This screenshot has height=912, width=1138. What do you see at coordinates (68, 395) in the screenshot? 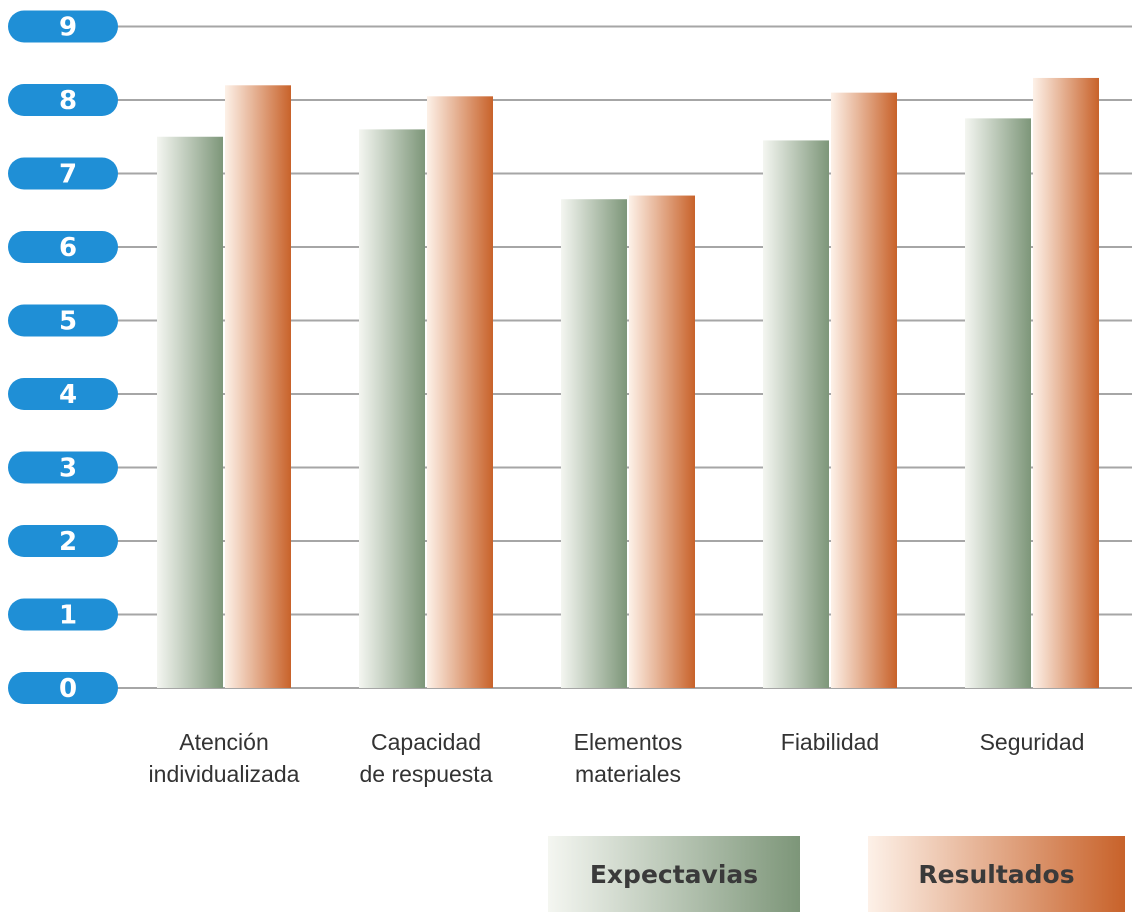
I see `y-tick-label: 4` at bounding box center [68, 395].